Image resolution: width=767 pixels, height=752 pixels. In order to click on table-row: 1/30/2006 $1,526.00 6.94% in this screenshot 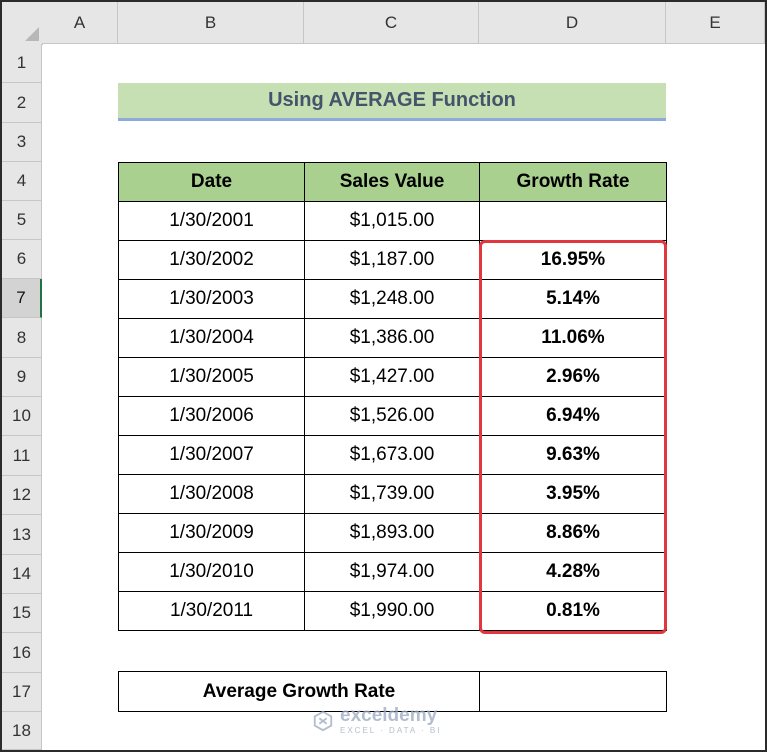, I will do `click(392, 416)`.